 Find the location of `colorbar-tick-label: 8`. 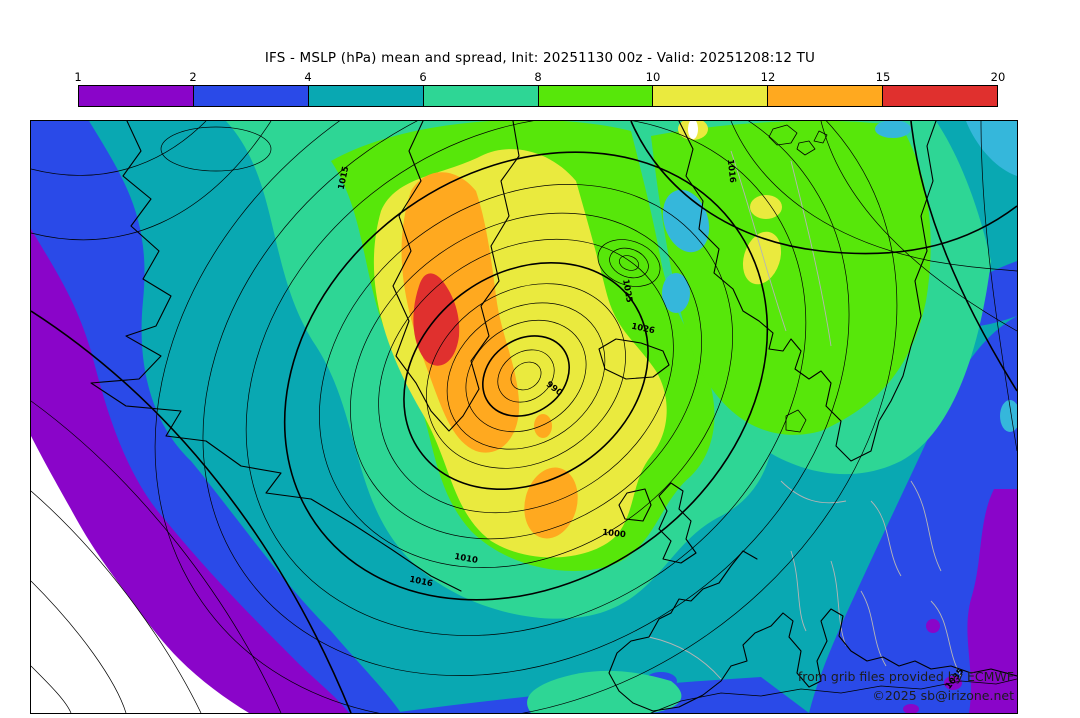

colorbar-tick-label: 8 is located at coordinates (538, 77).